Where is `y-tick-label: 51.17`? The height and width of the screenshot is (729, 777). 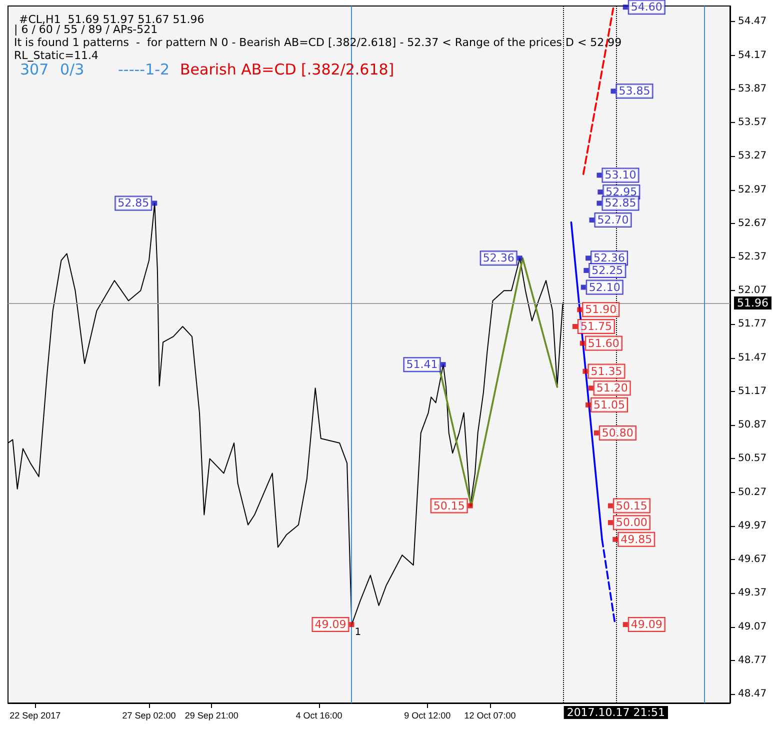
y-tick-label: 51.17 is located at coordinates (752, 391).